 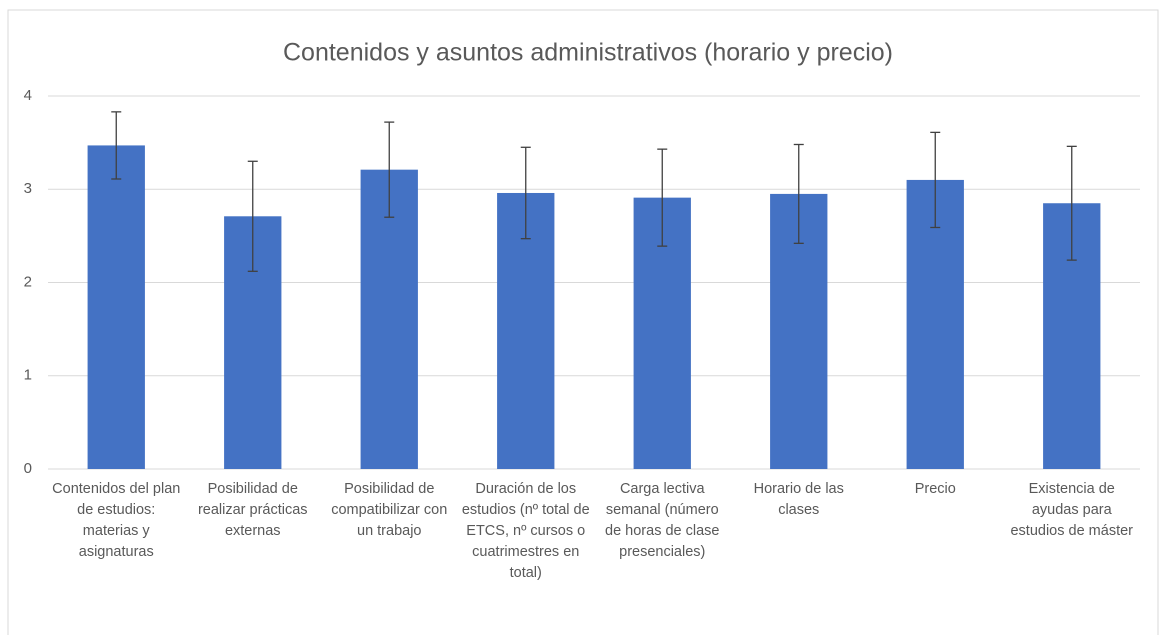 I want to click on y-tick-label: 2, so click(x=28, y=281).